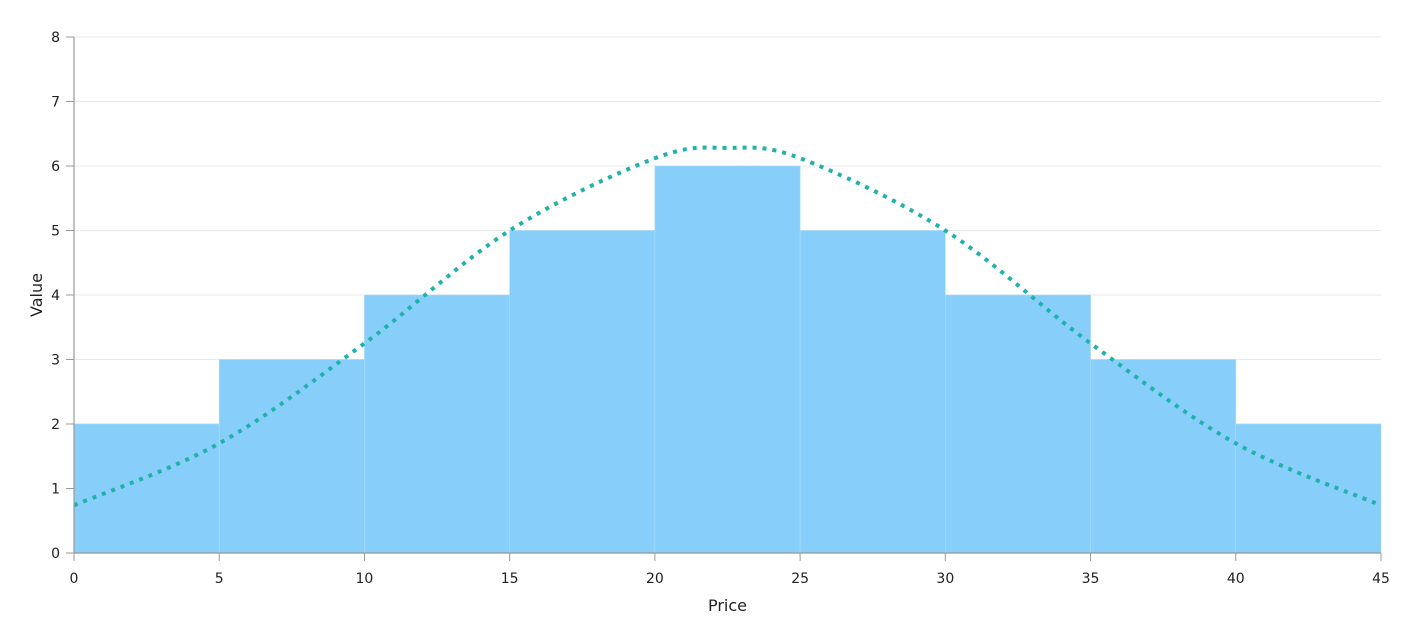  Describe the element at coordinates (55, 296) in the screenshot. I see `y-tick-label: 4` at that location.